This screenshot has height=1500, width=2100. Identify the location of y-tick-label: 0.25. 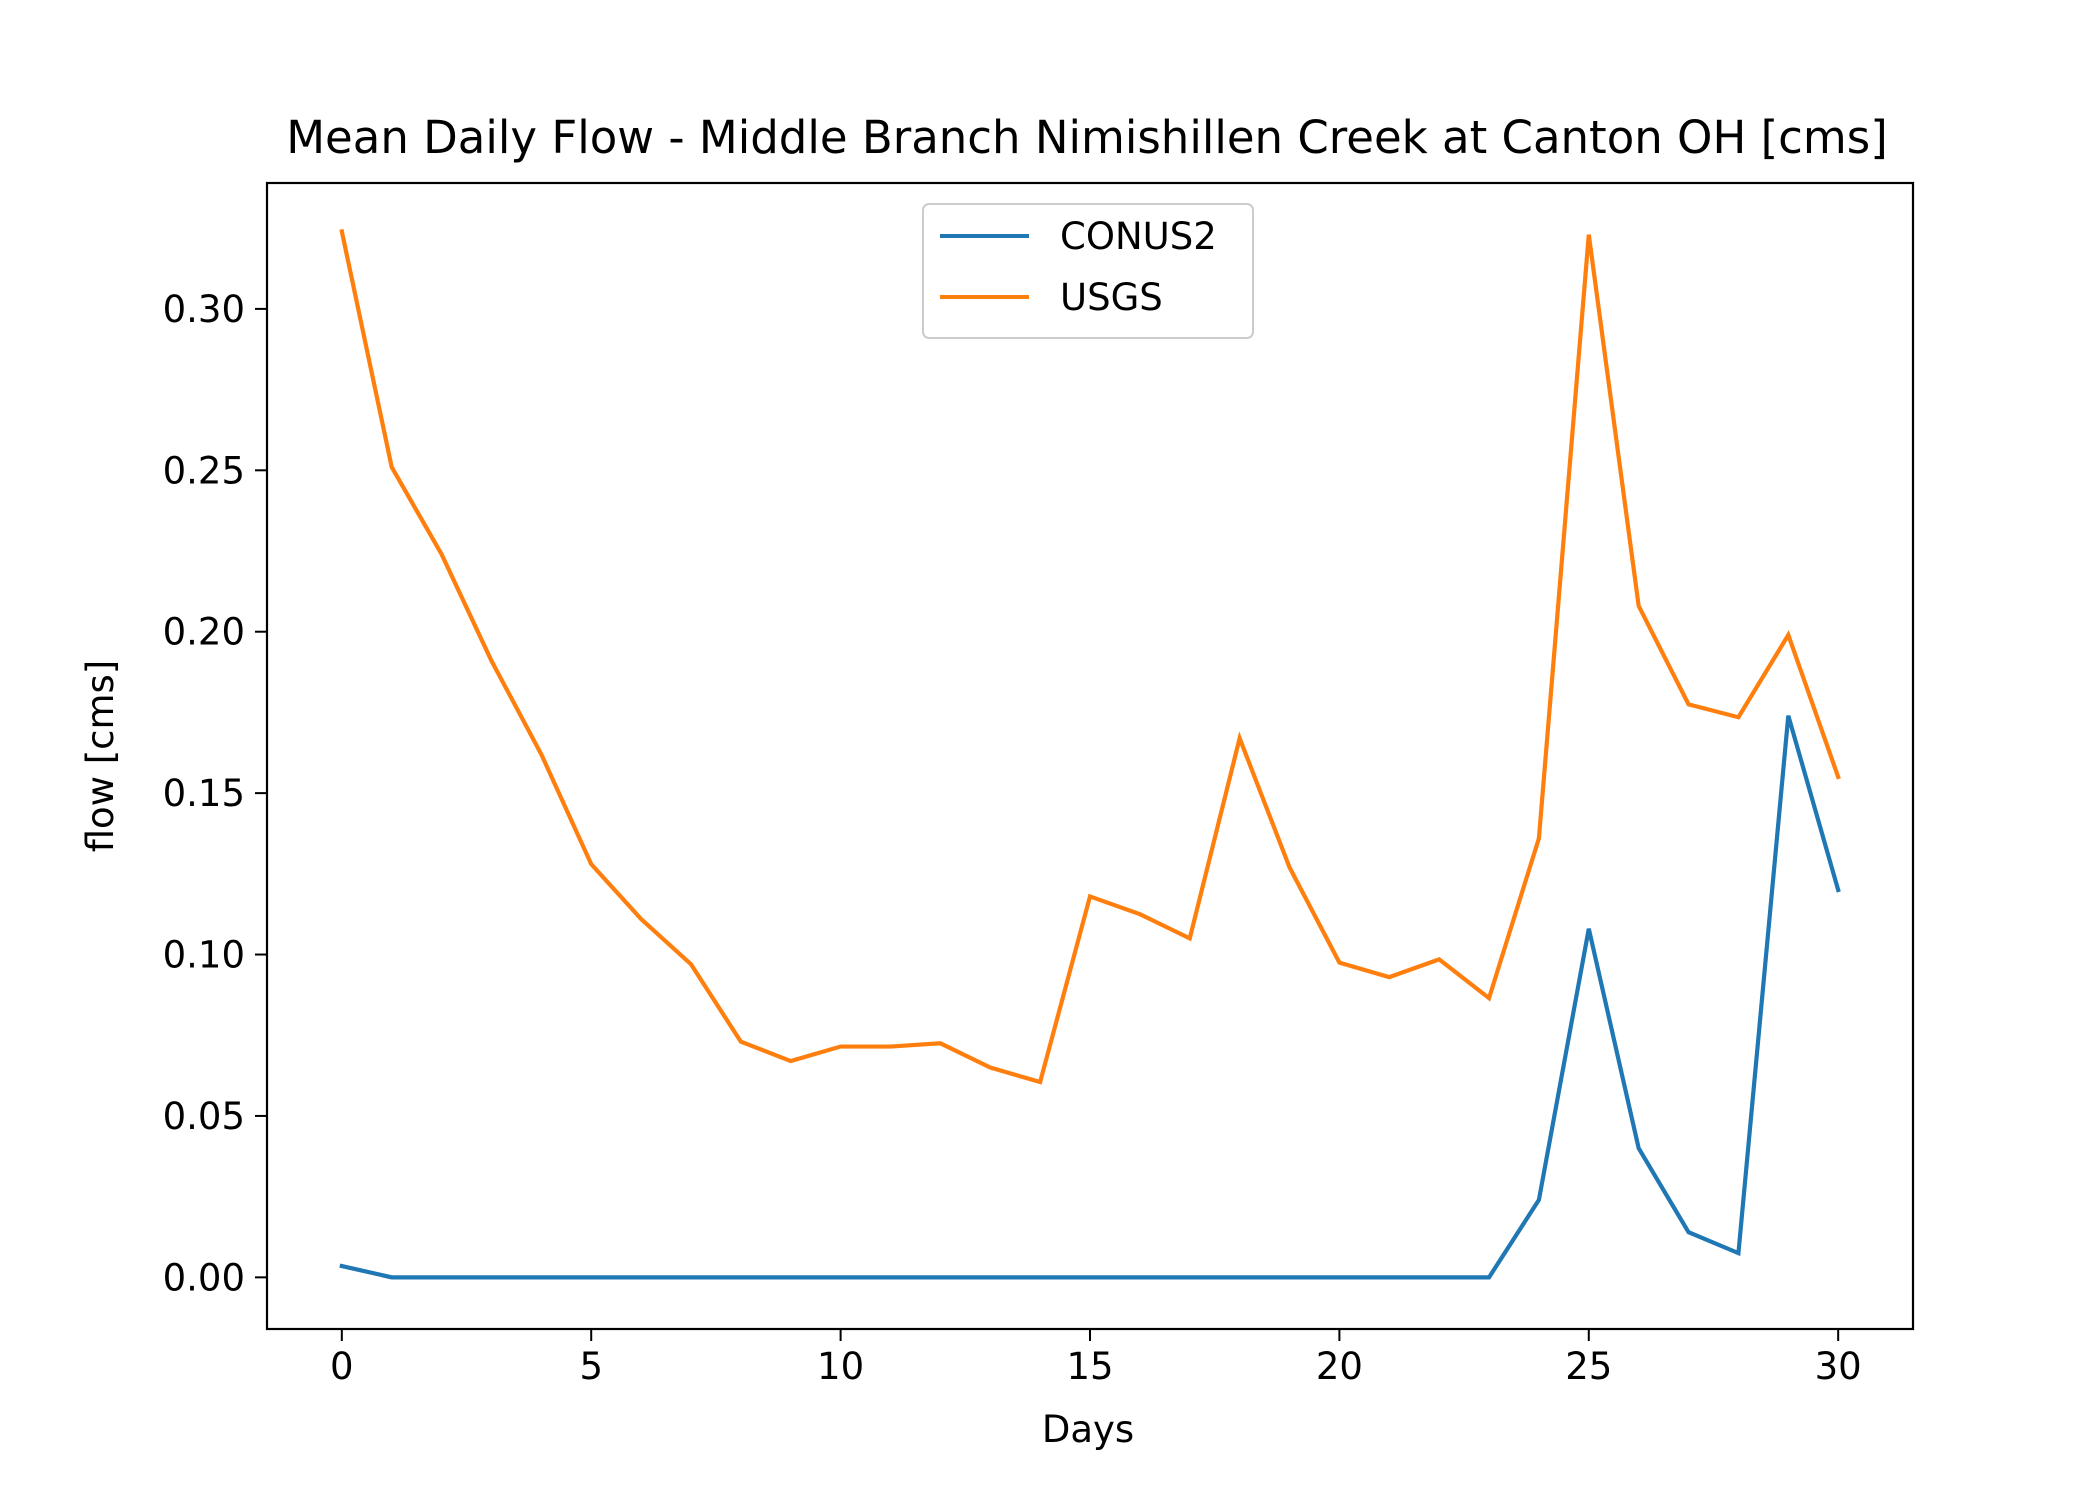
(204, 470).